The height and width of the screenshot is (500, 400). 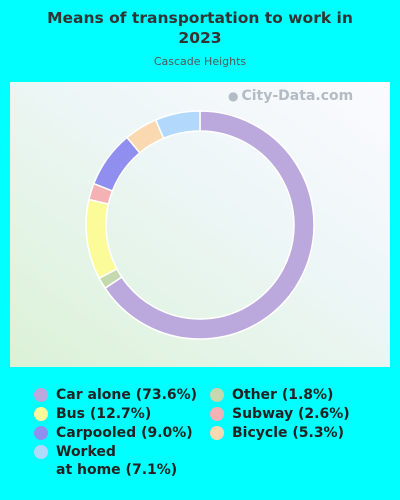 I want to click on legend-item-subway: Subway (2.6%), so click(x=280, y=414).